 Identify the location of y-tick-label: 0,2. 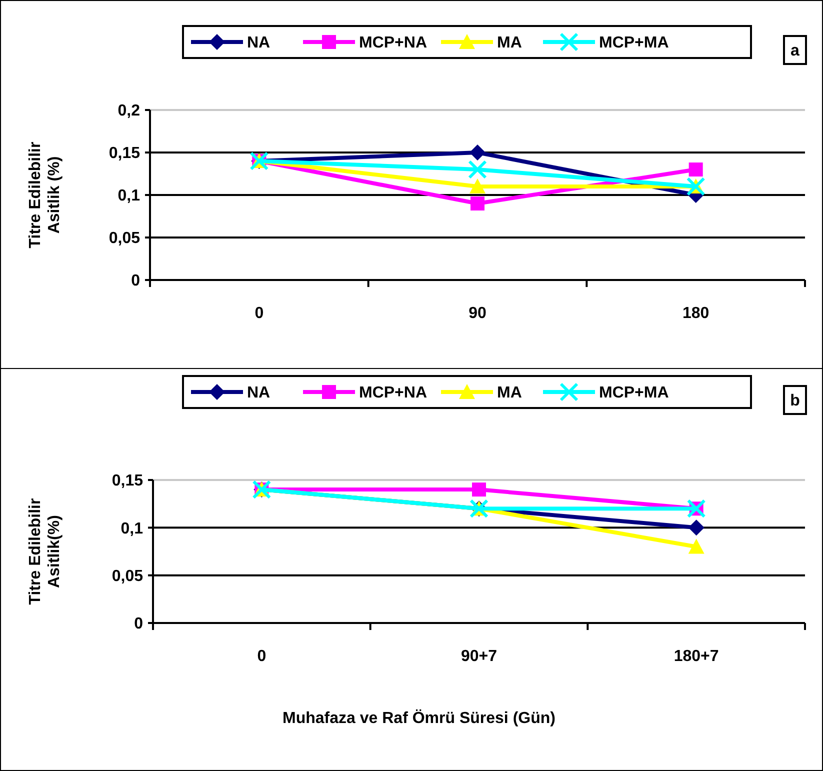
(129, 111).